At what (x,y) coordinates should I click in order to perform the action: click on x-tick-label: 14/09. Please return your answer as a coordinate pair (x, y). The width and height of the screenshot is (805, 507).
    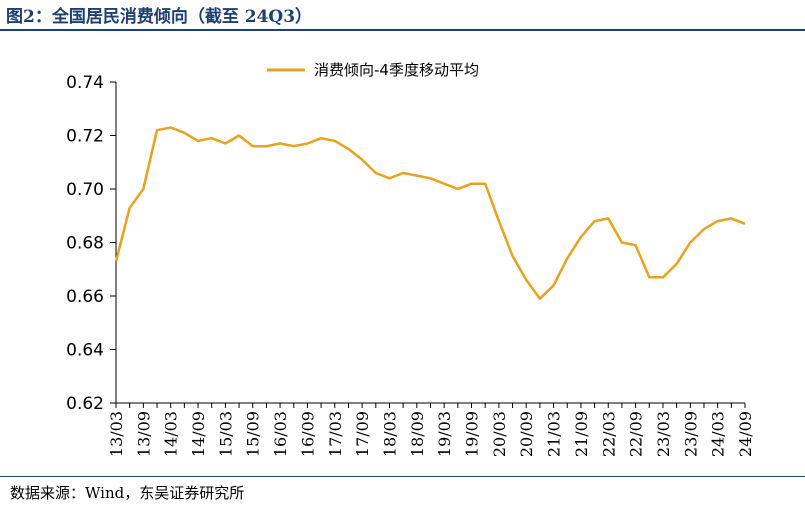
    Looking at the image, I should click on (198, 434).